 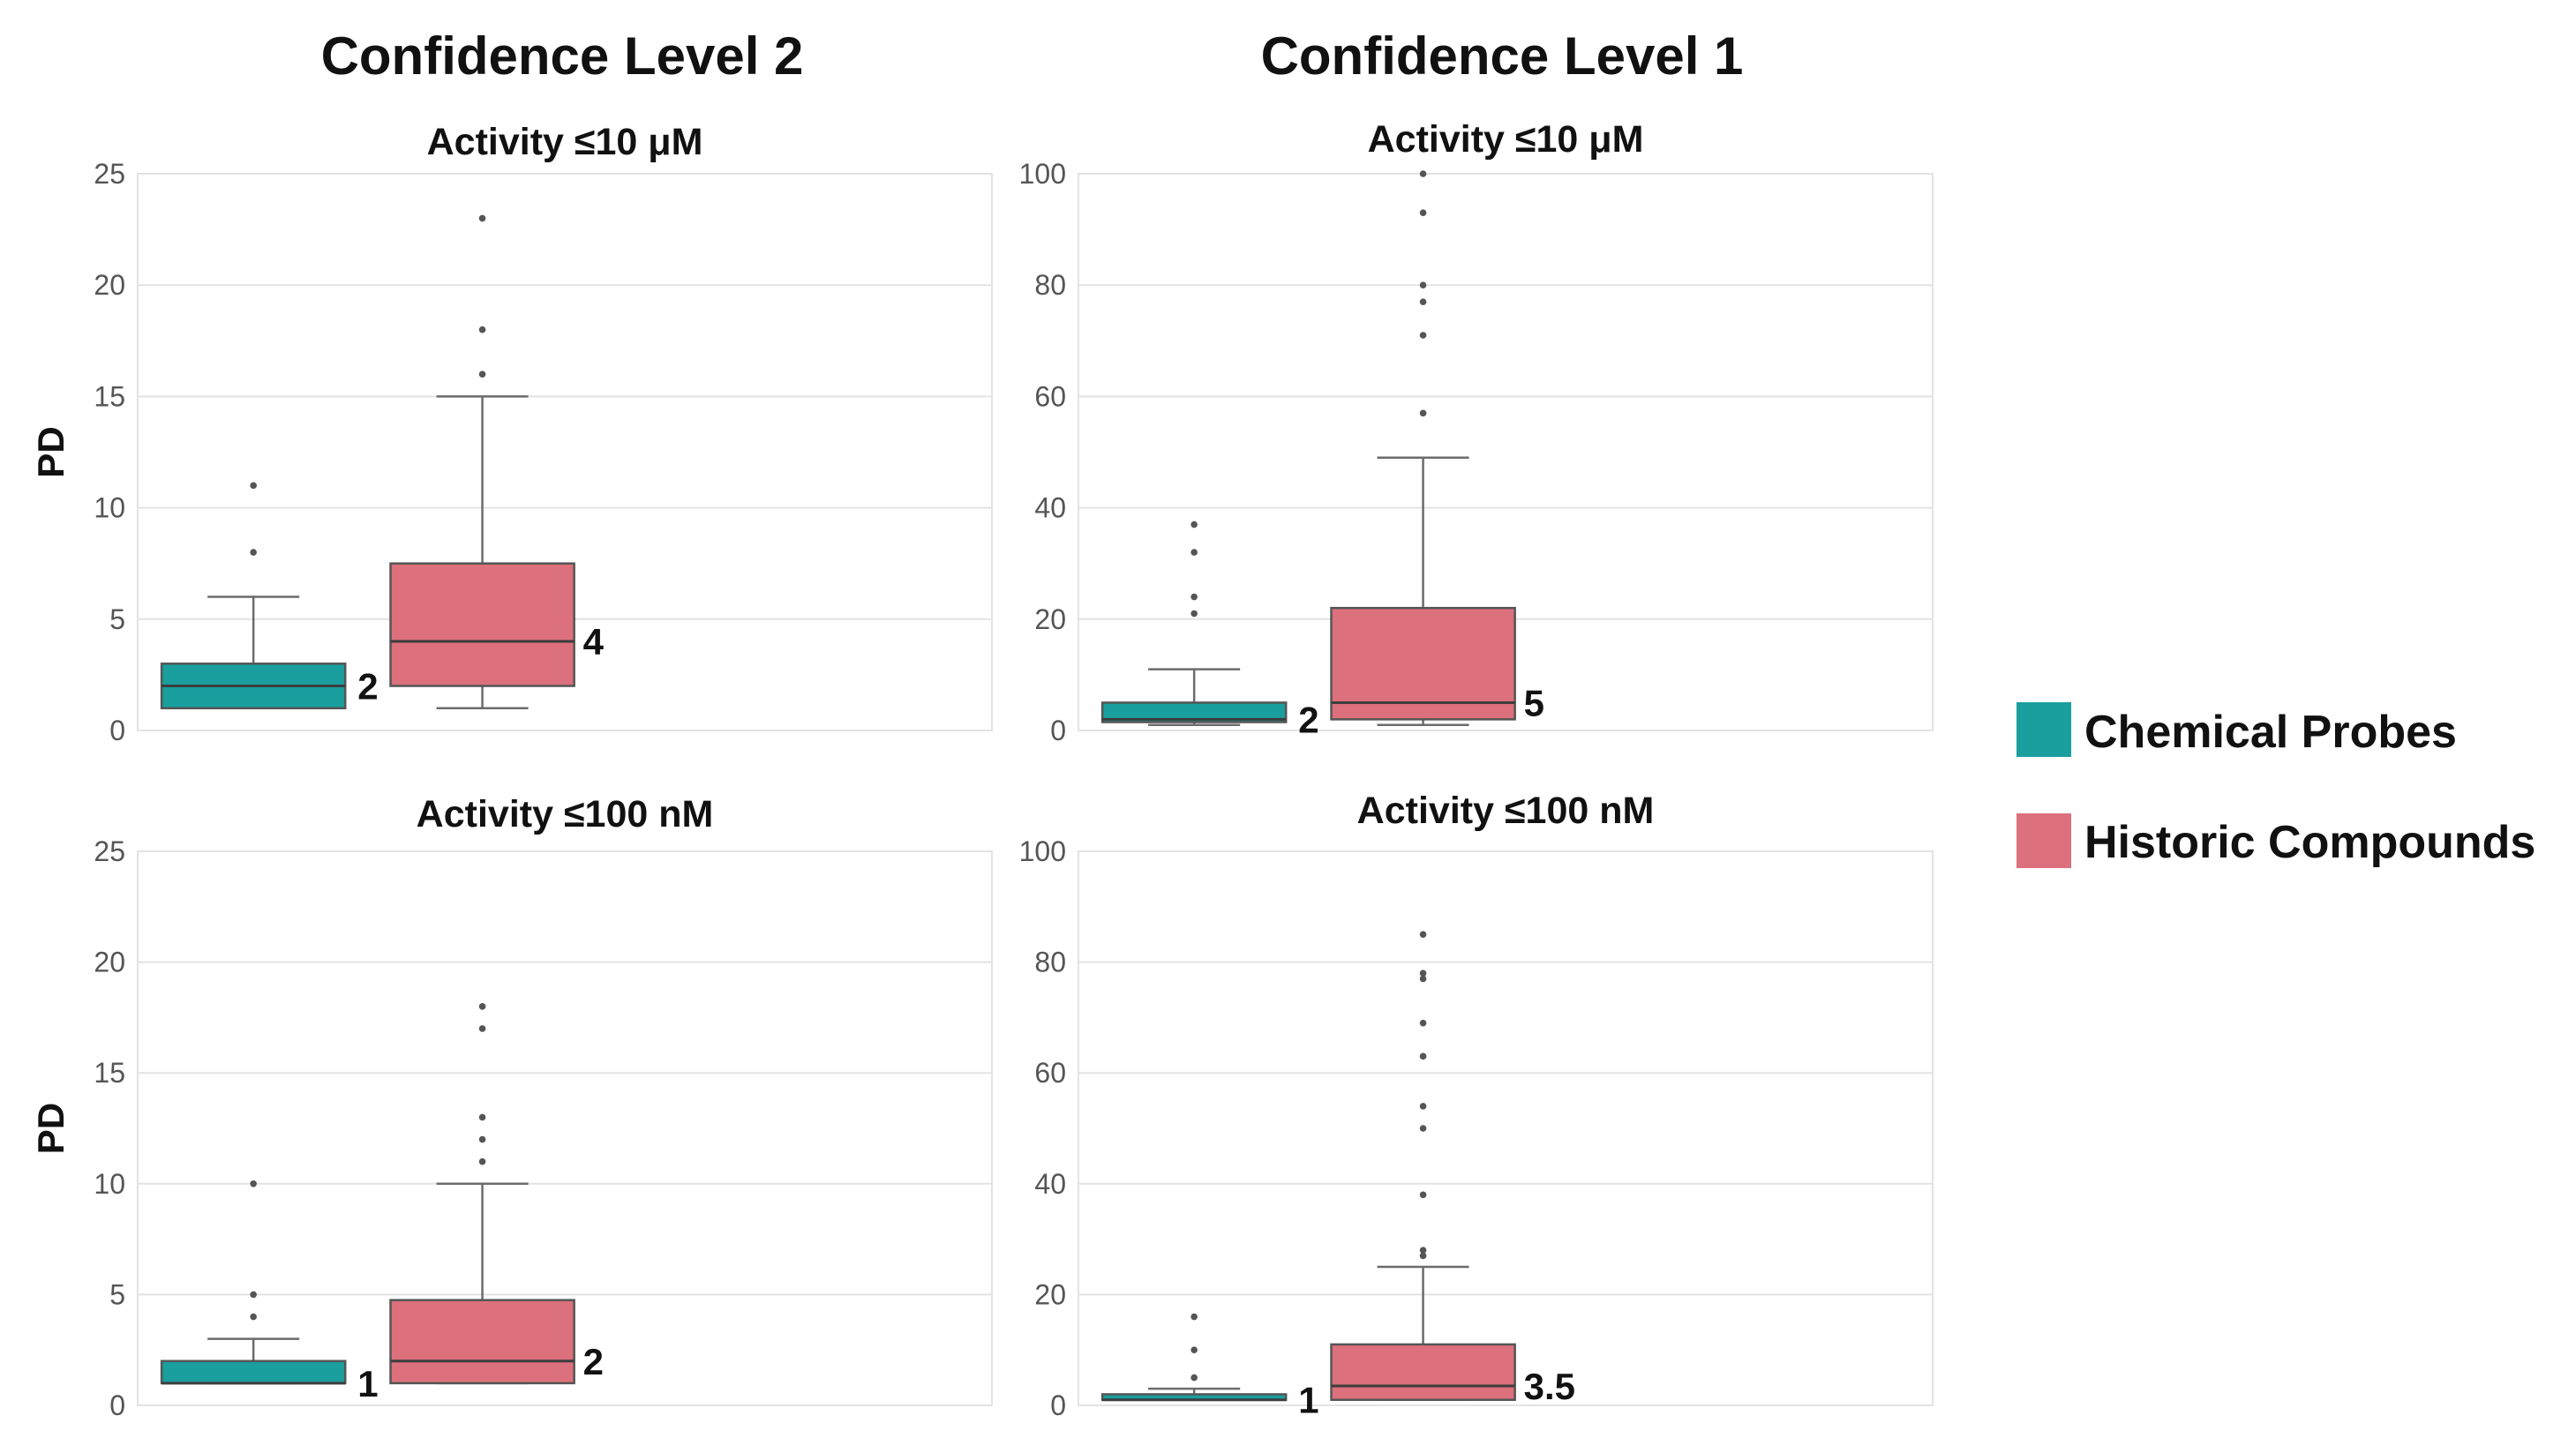 I want to click on panel3-historic-compounds-box, so click(x=1423, y=1372).